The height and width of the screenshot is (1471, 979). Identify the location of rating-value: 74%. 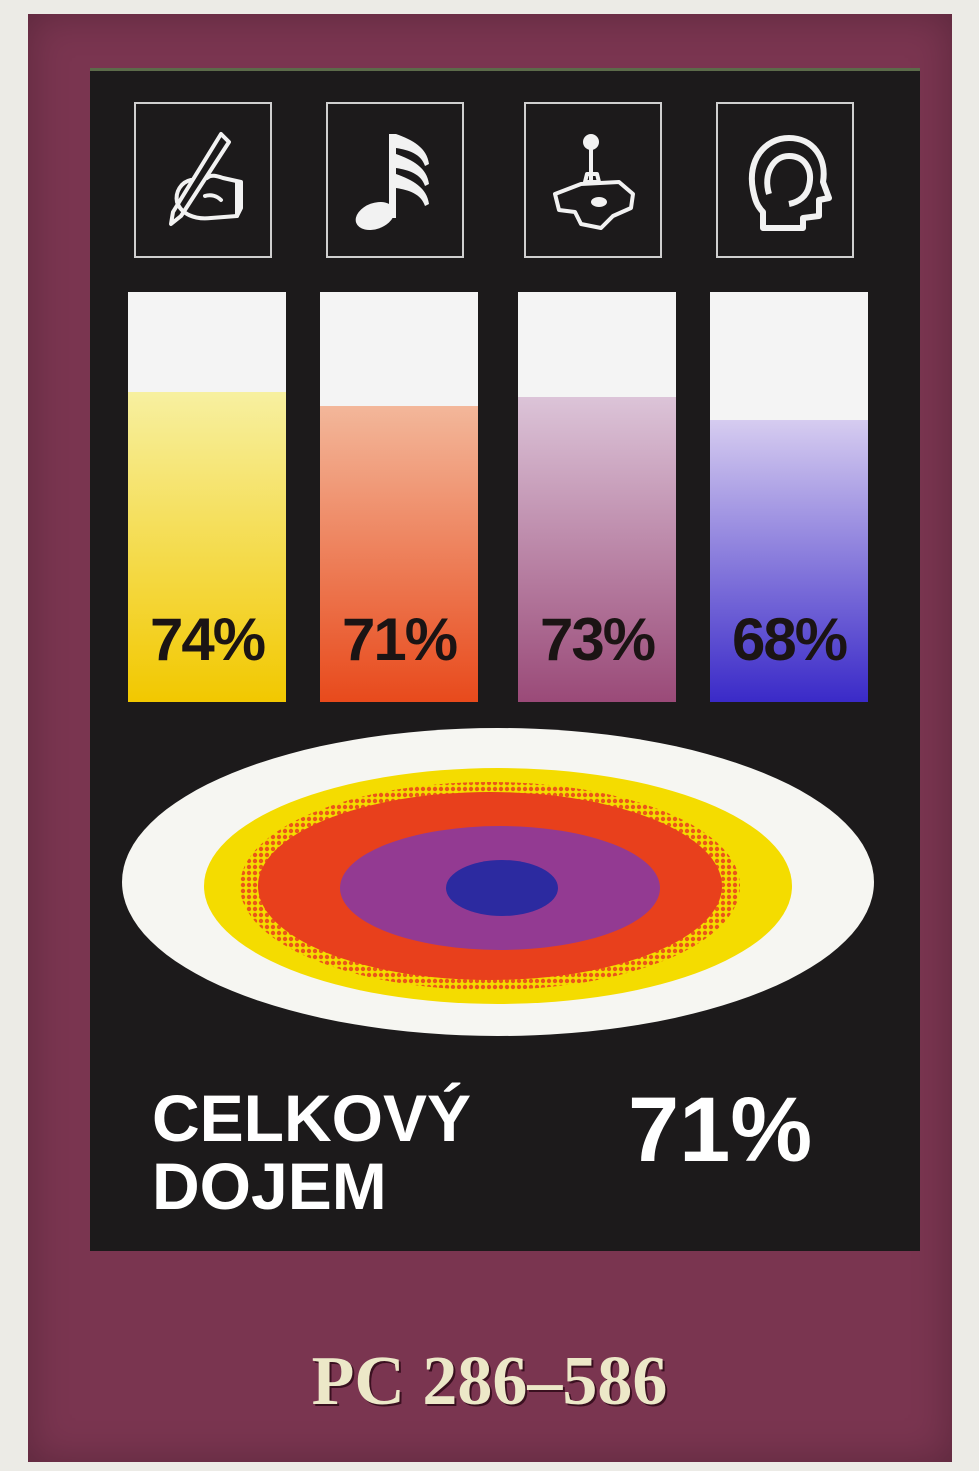
(207, 639).